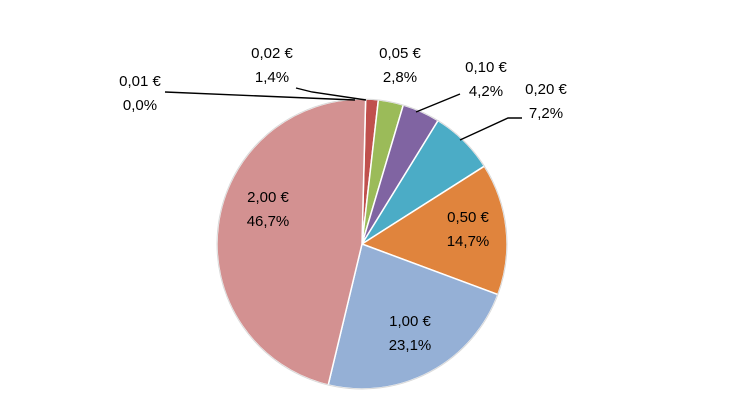  I want to click on slice-category-label: 1,00 €, so click(410, 321).